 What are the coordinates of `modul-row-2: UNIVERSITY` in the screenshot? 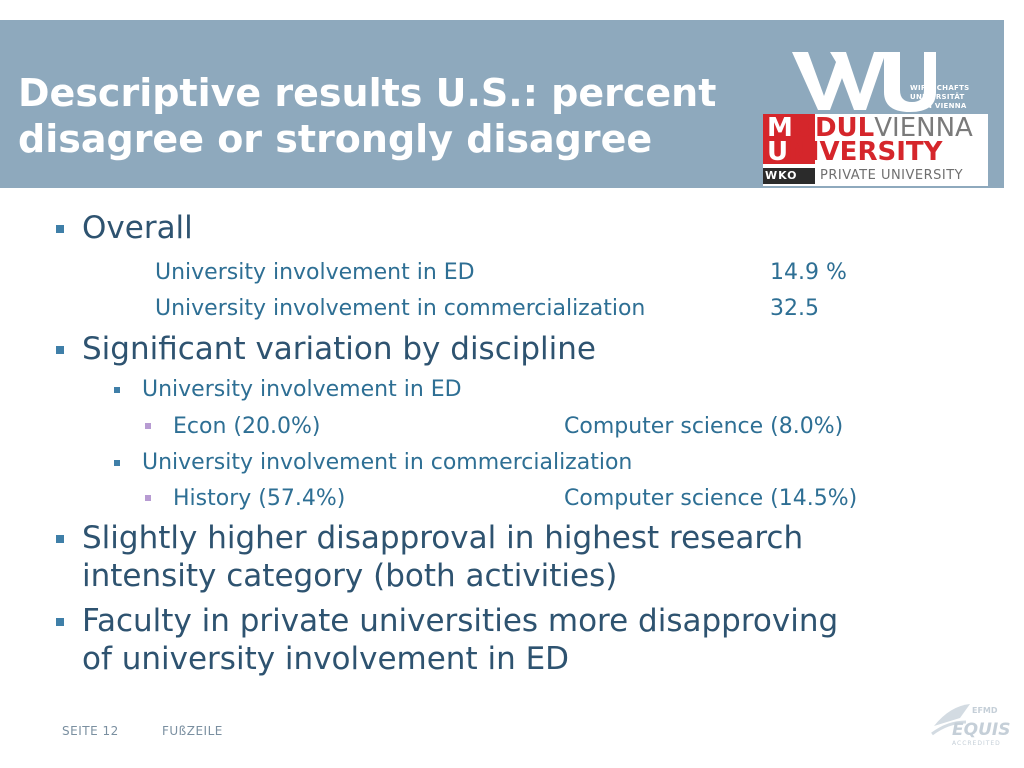 It's located at (854, 152).